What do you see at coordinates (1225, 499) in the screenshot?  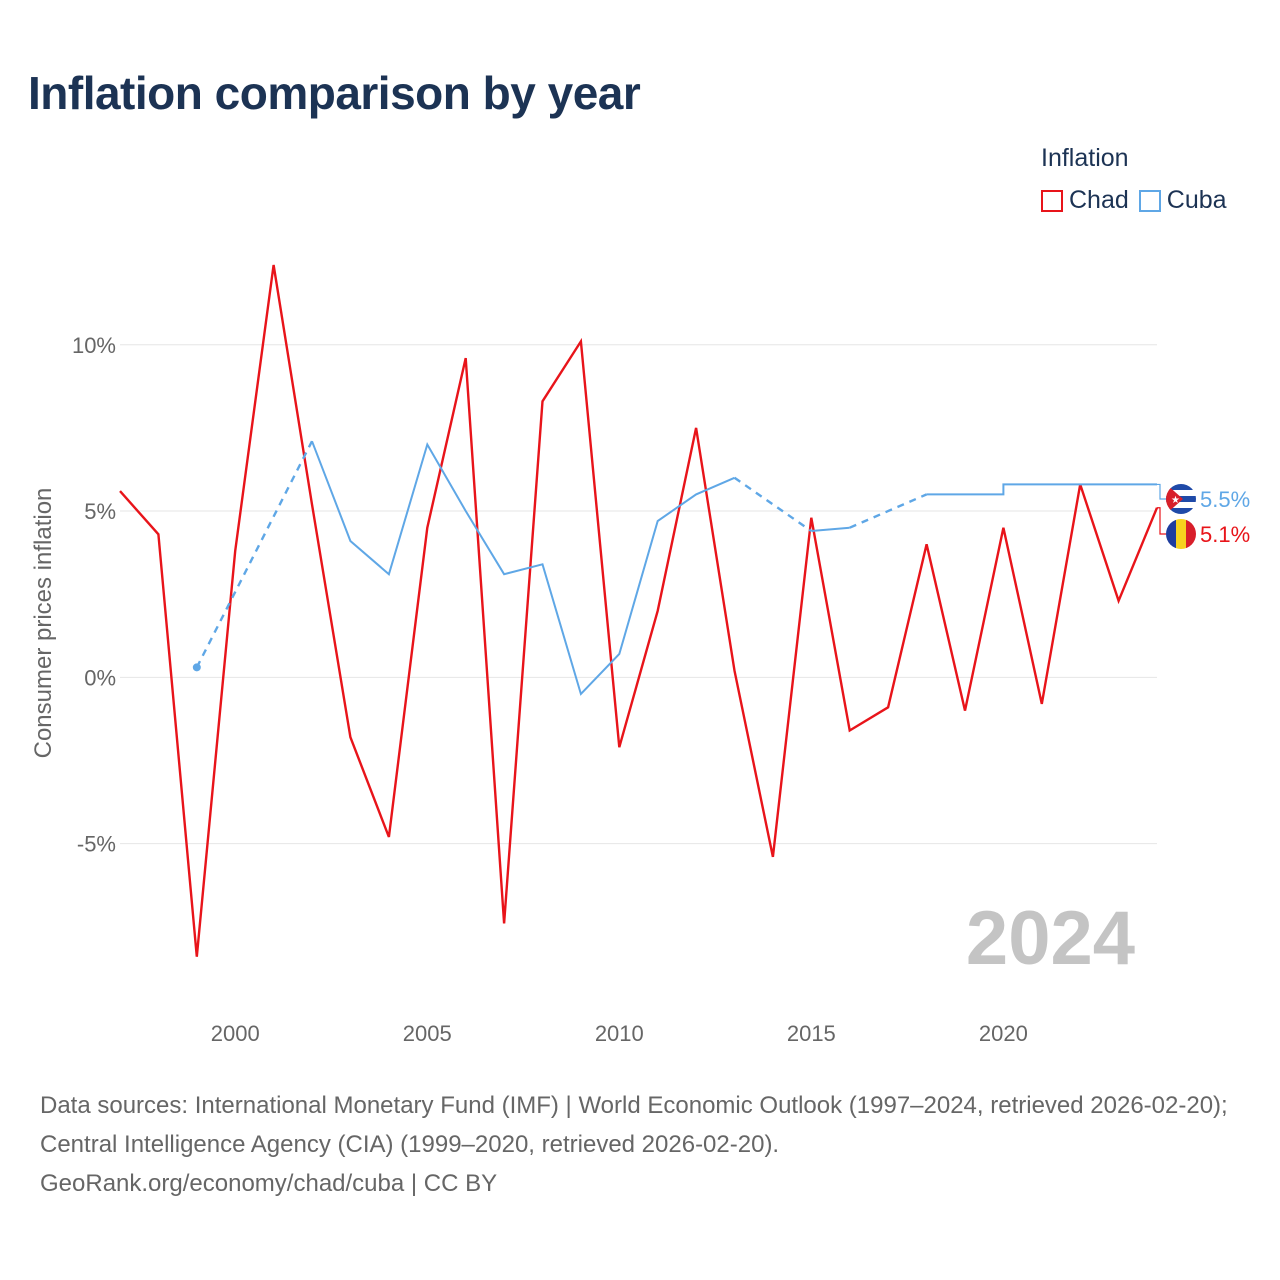 I see `cuba-end-value-label: 5.5%` at bounding box center [1225, 499].